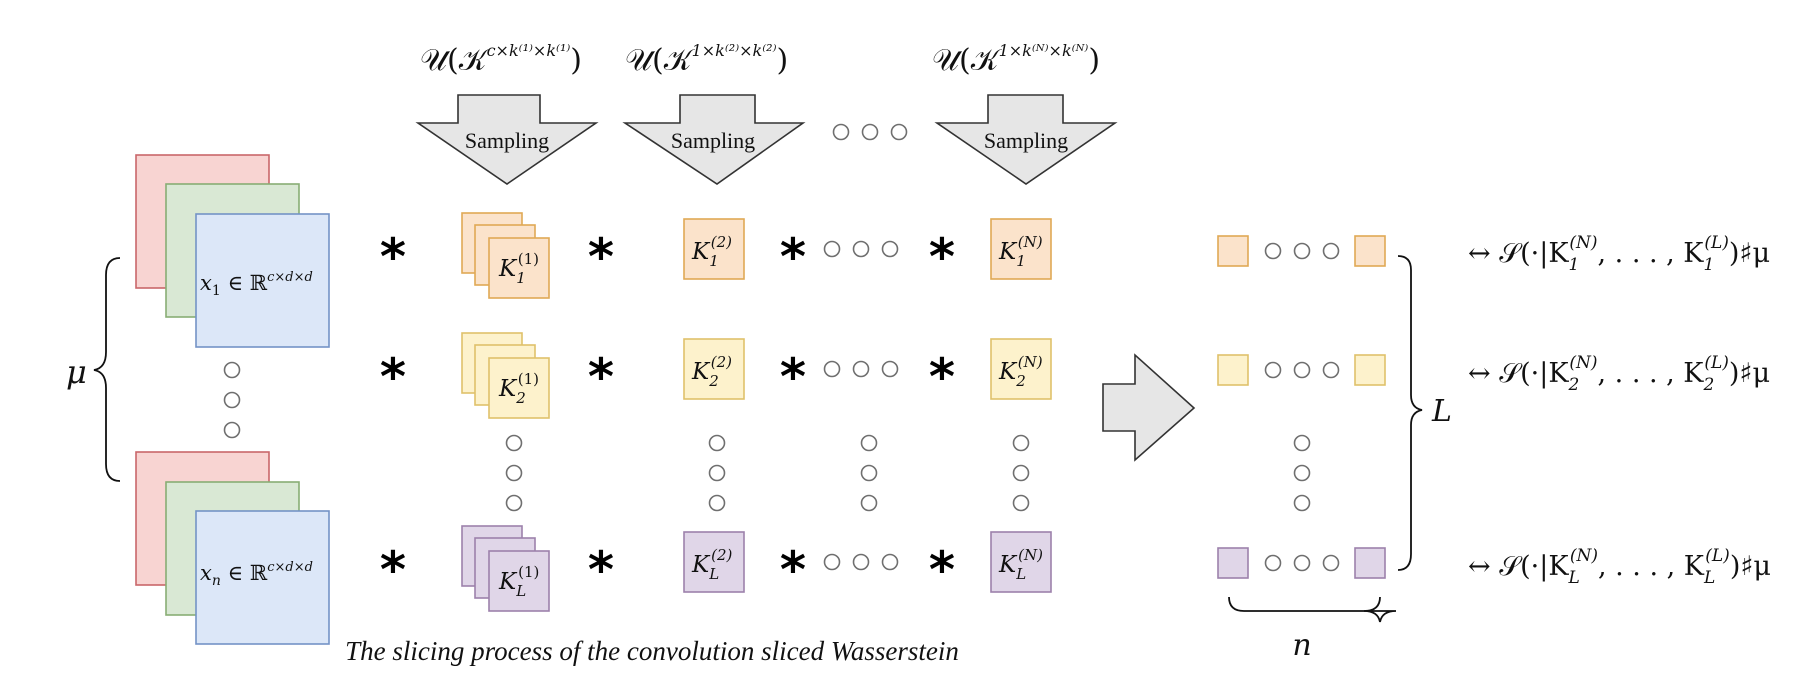 The image size is (1794, 678). What do you see at coordinates (1301, 407) in the screenshot?
I see `output-grid` at bounding box center [1301, 407].